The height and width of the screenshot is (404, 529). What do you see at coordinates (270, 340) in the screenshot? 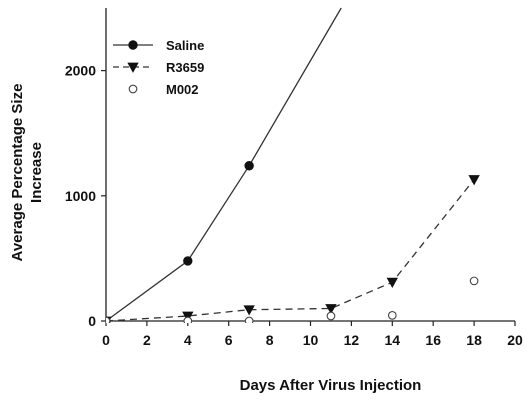
I see `x-tick-label: 8` at bounding box center [270, 340].